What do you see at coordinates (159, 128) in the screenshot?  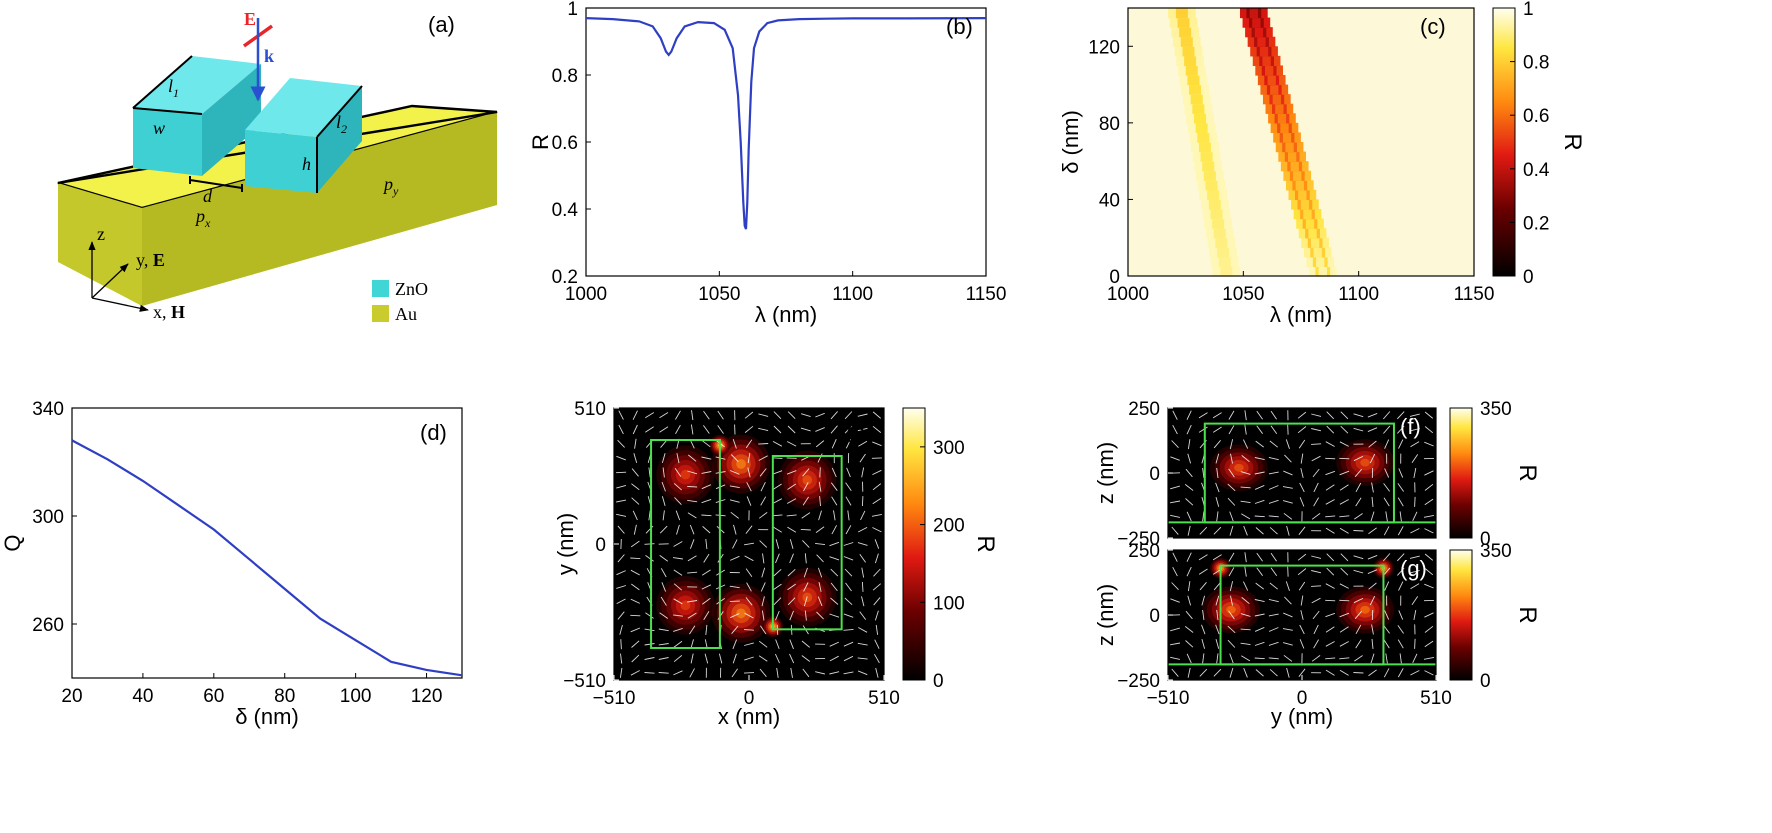 I see `w-label: w` at bounding box center [159, 128].